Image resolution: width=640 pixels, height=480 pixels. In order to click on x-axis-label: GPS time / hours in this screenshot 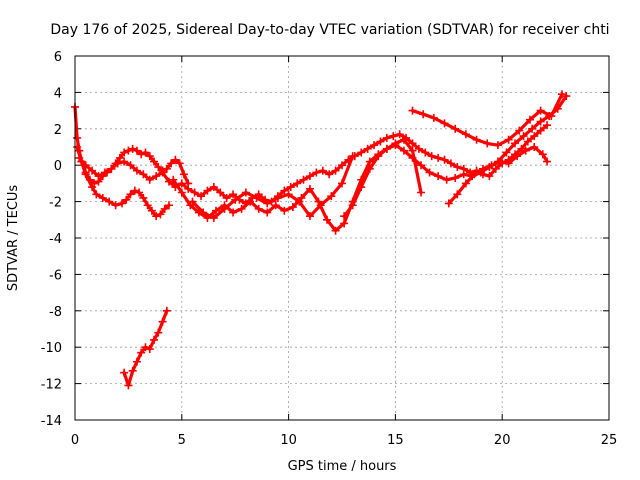, I will do `click(342, 466)`.